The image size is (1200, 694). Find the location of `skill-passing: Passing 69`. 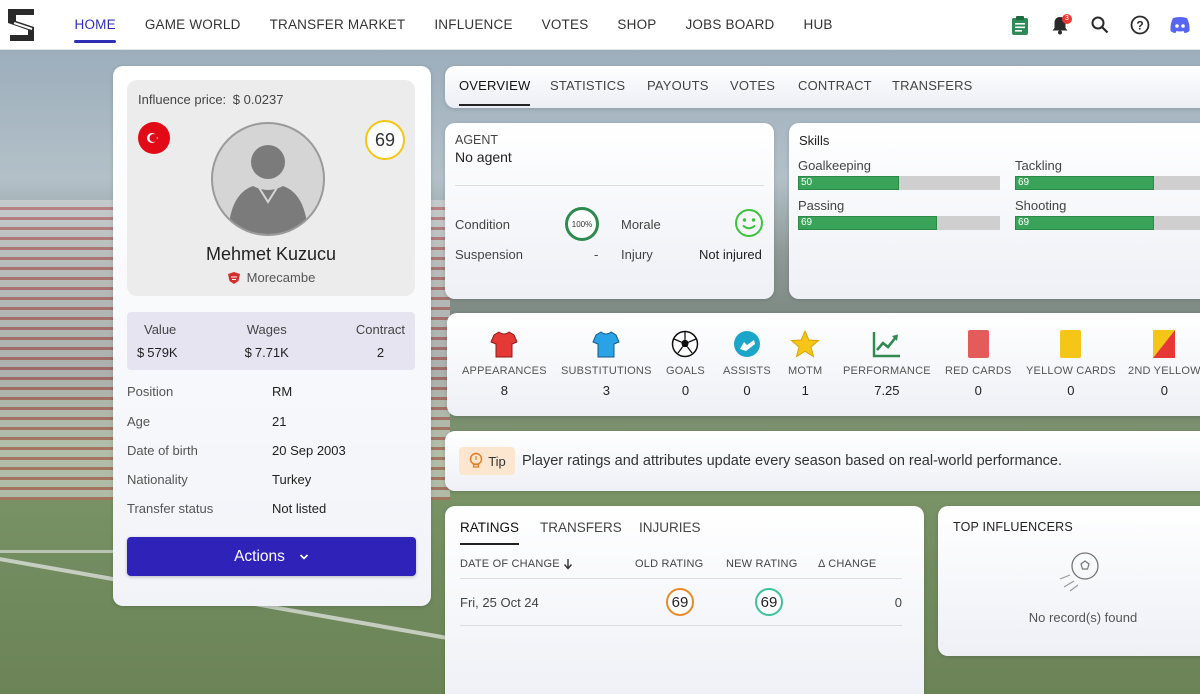

skill-passing: Passing 69 is located at coordinates (899, 214).